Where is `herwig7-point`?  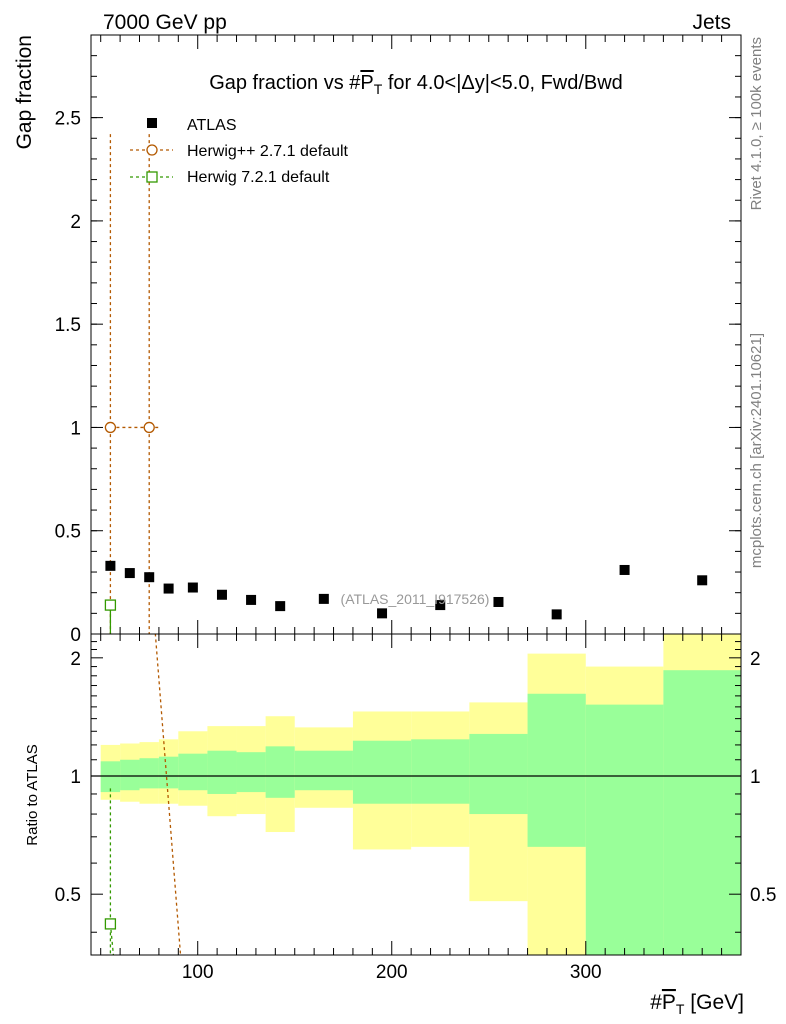 herwig7-point is located at coordinates (110, 605).